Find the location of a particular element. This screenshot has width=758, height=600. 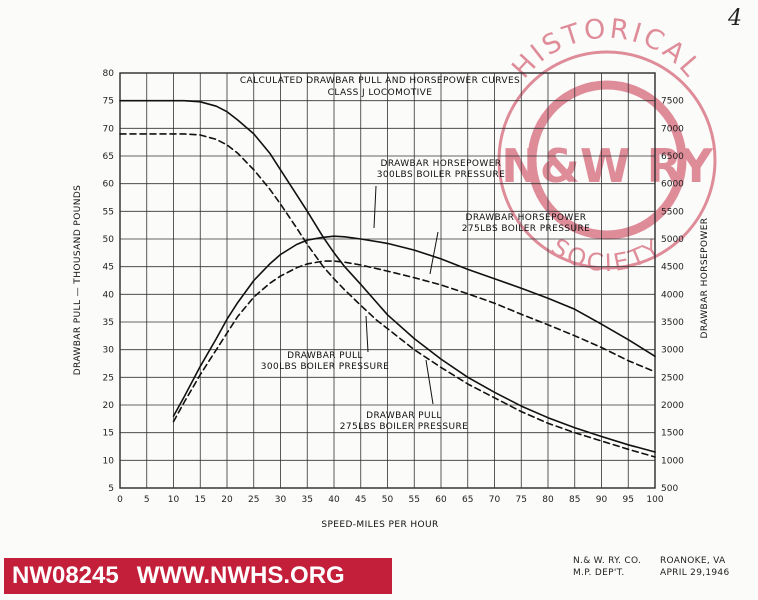

x-tick-label: 70 is located at coordinates (495, 500).